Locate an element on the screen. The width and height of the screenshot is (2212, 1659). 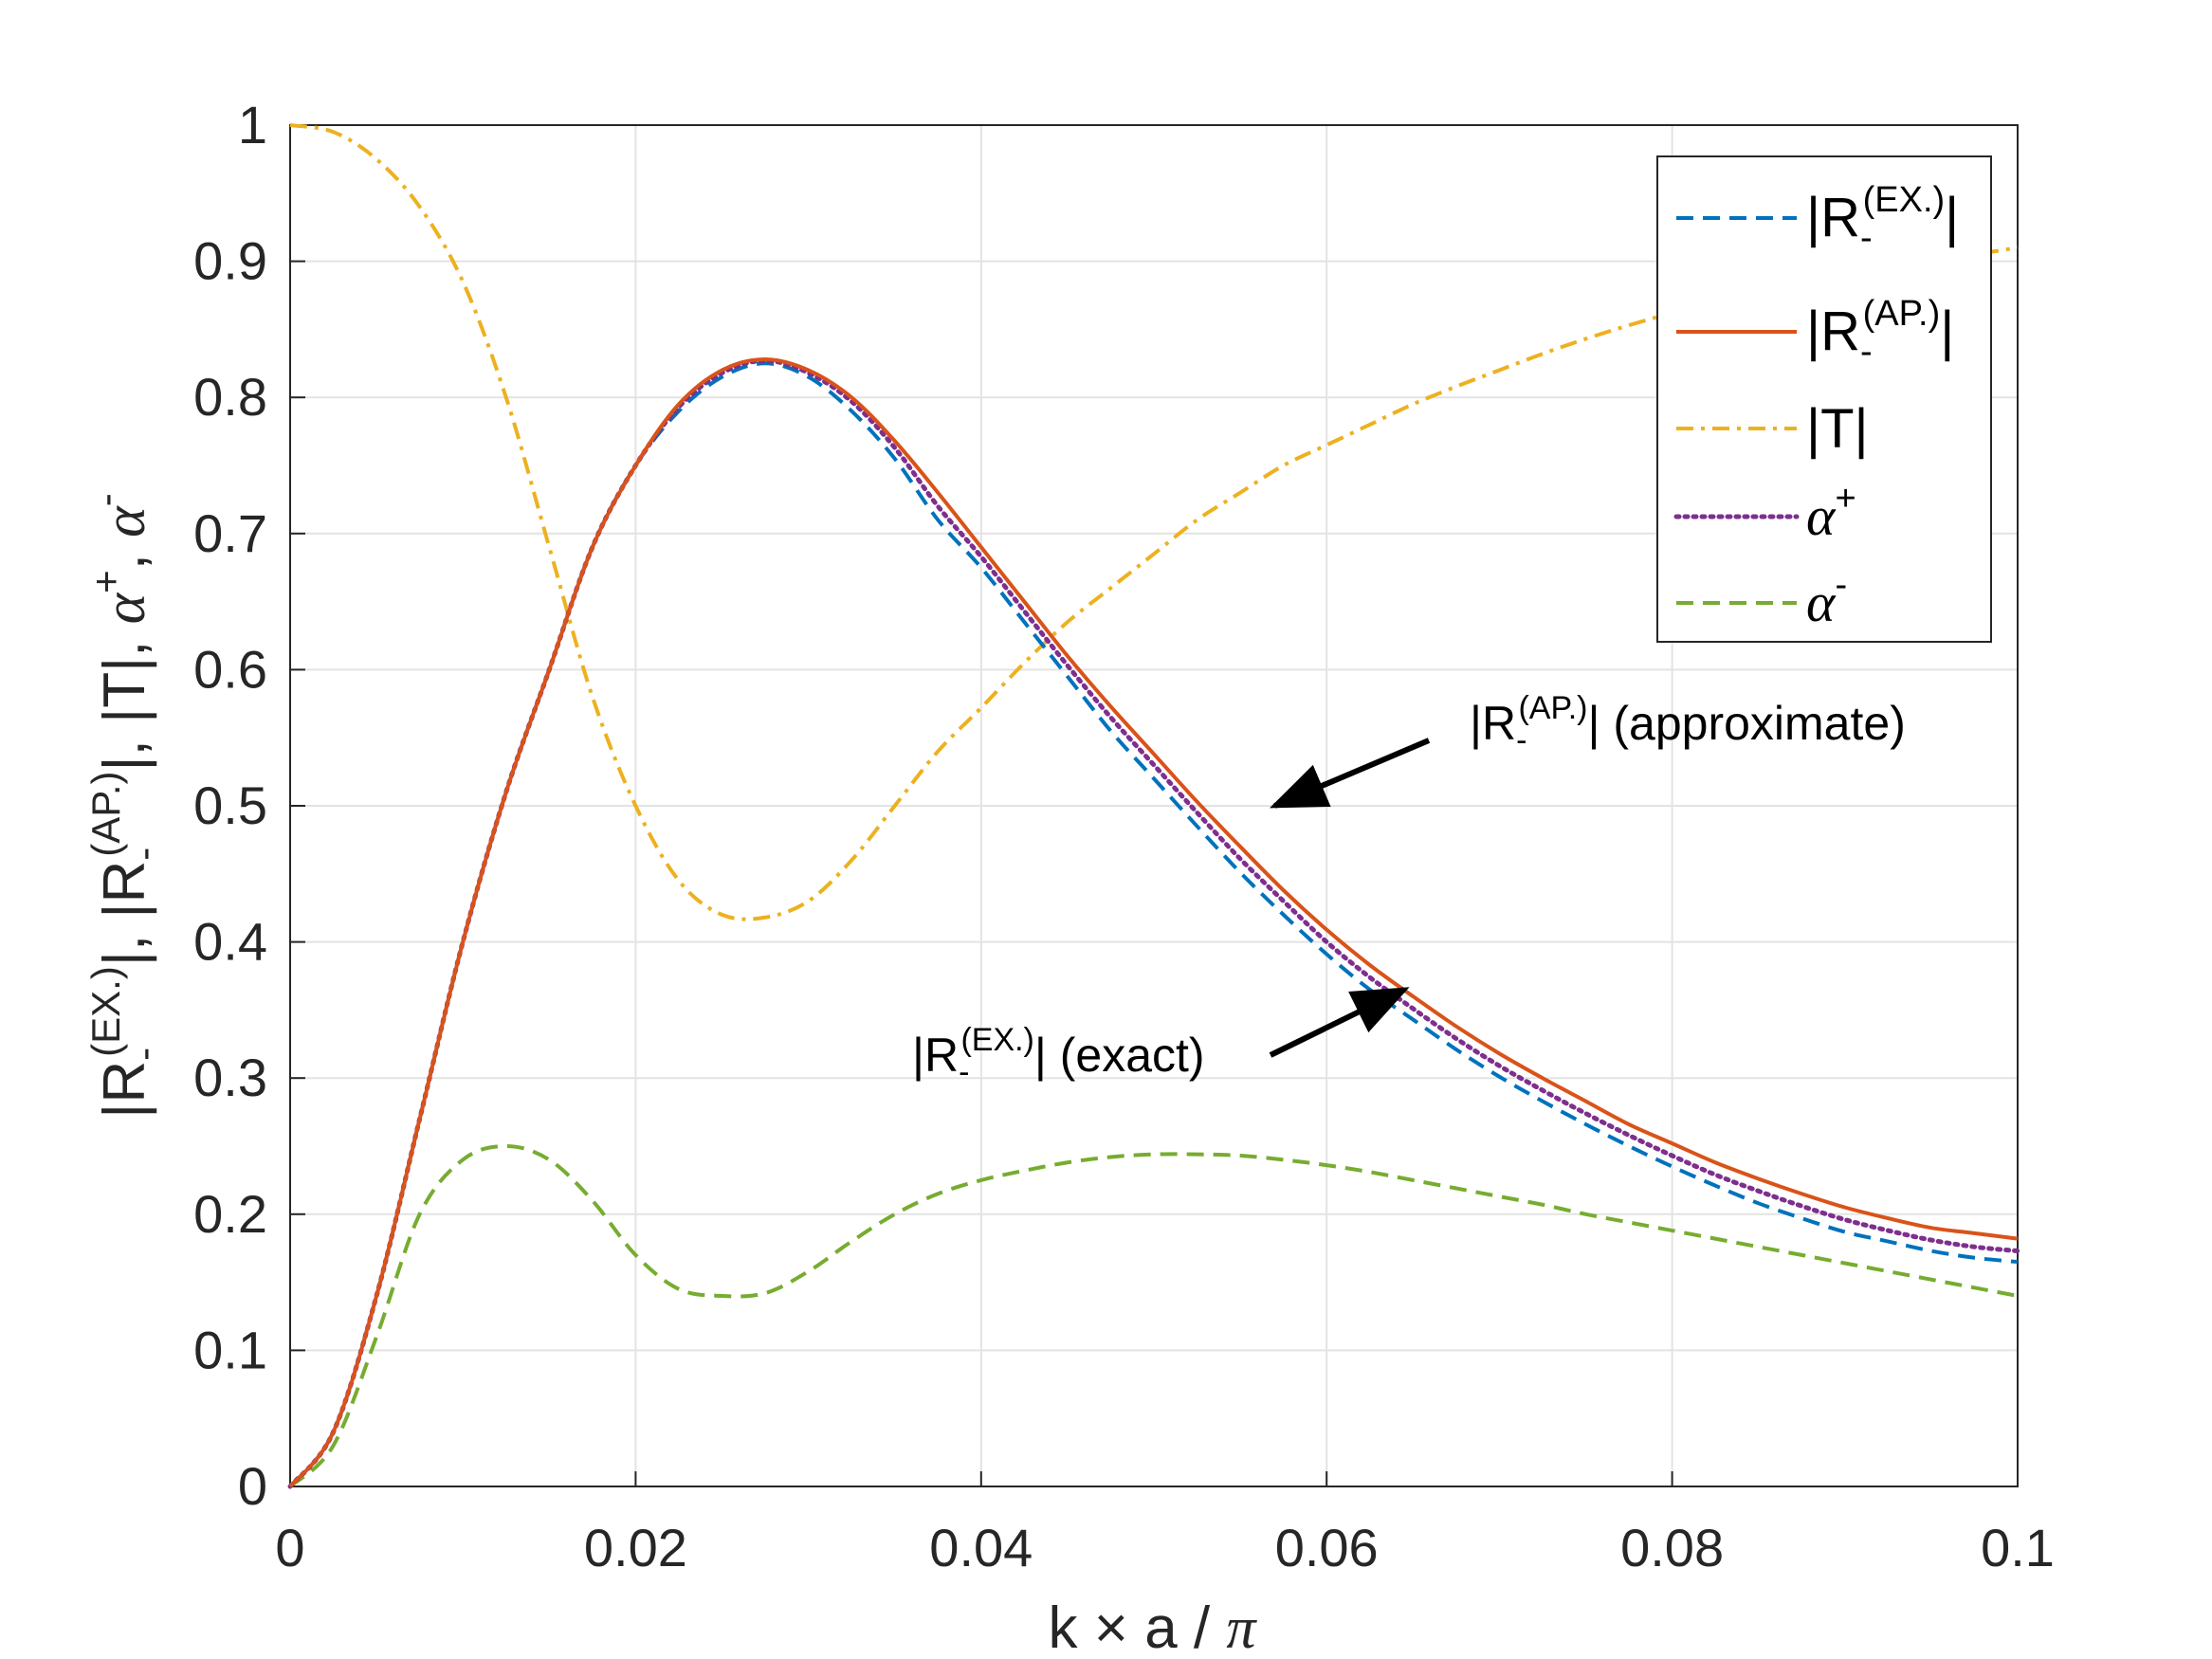
annot-exact-end: | (exact) is located at coordinates (1119, 1055).